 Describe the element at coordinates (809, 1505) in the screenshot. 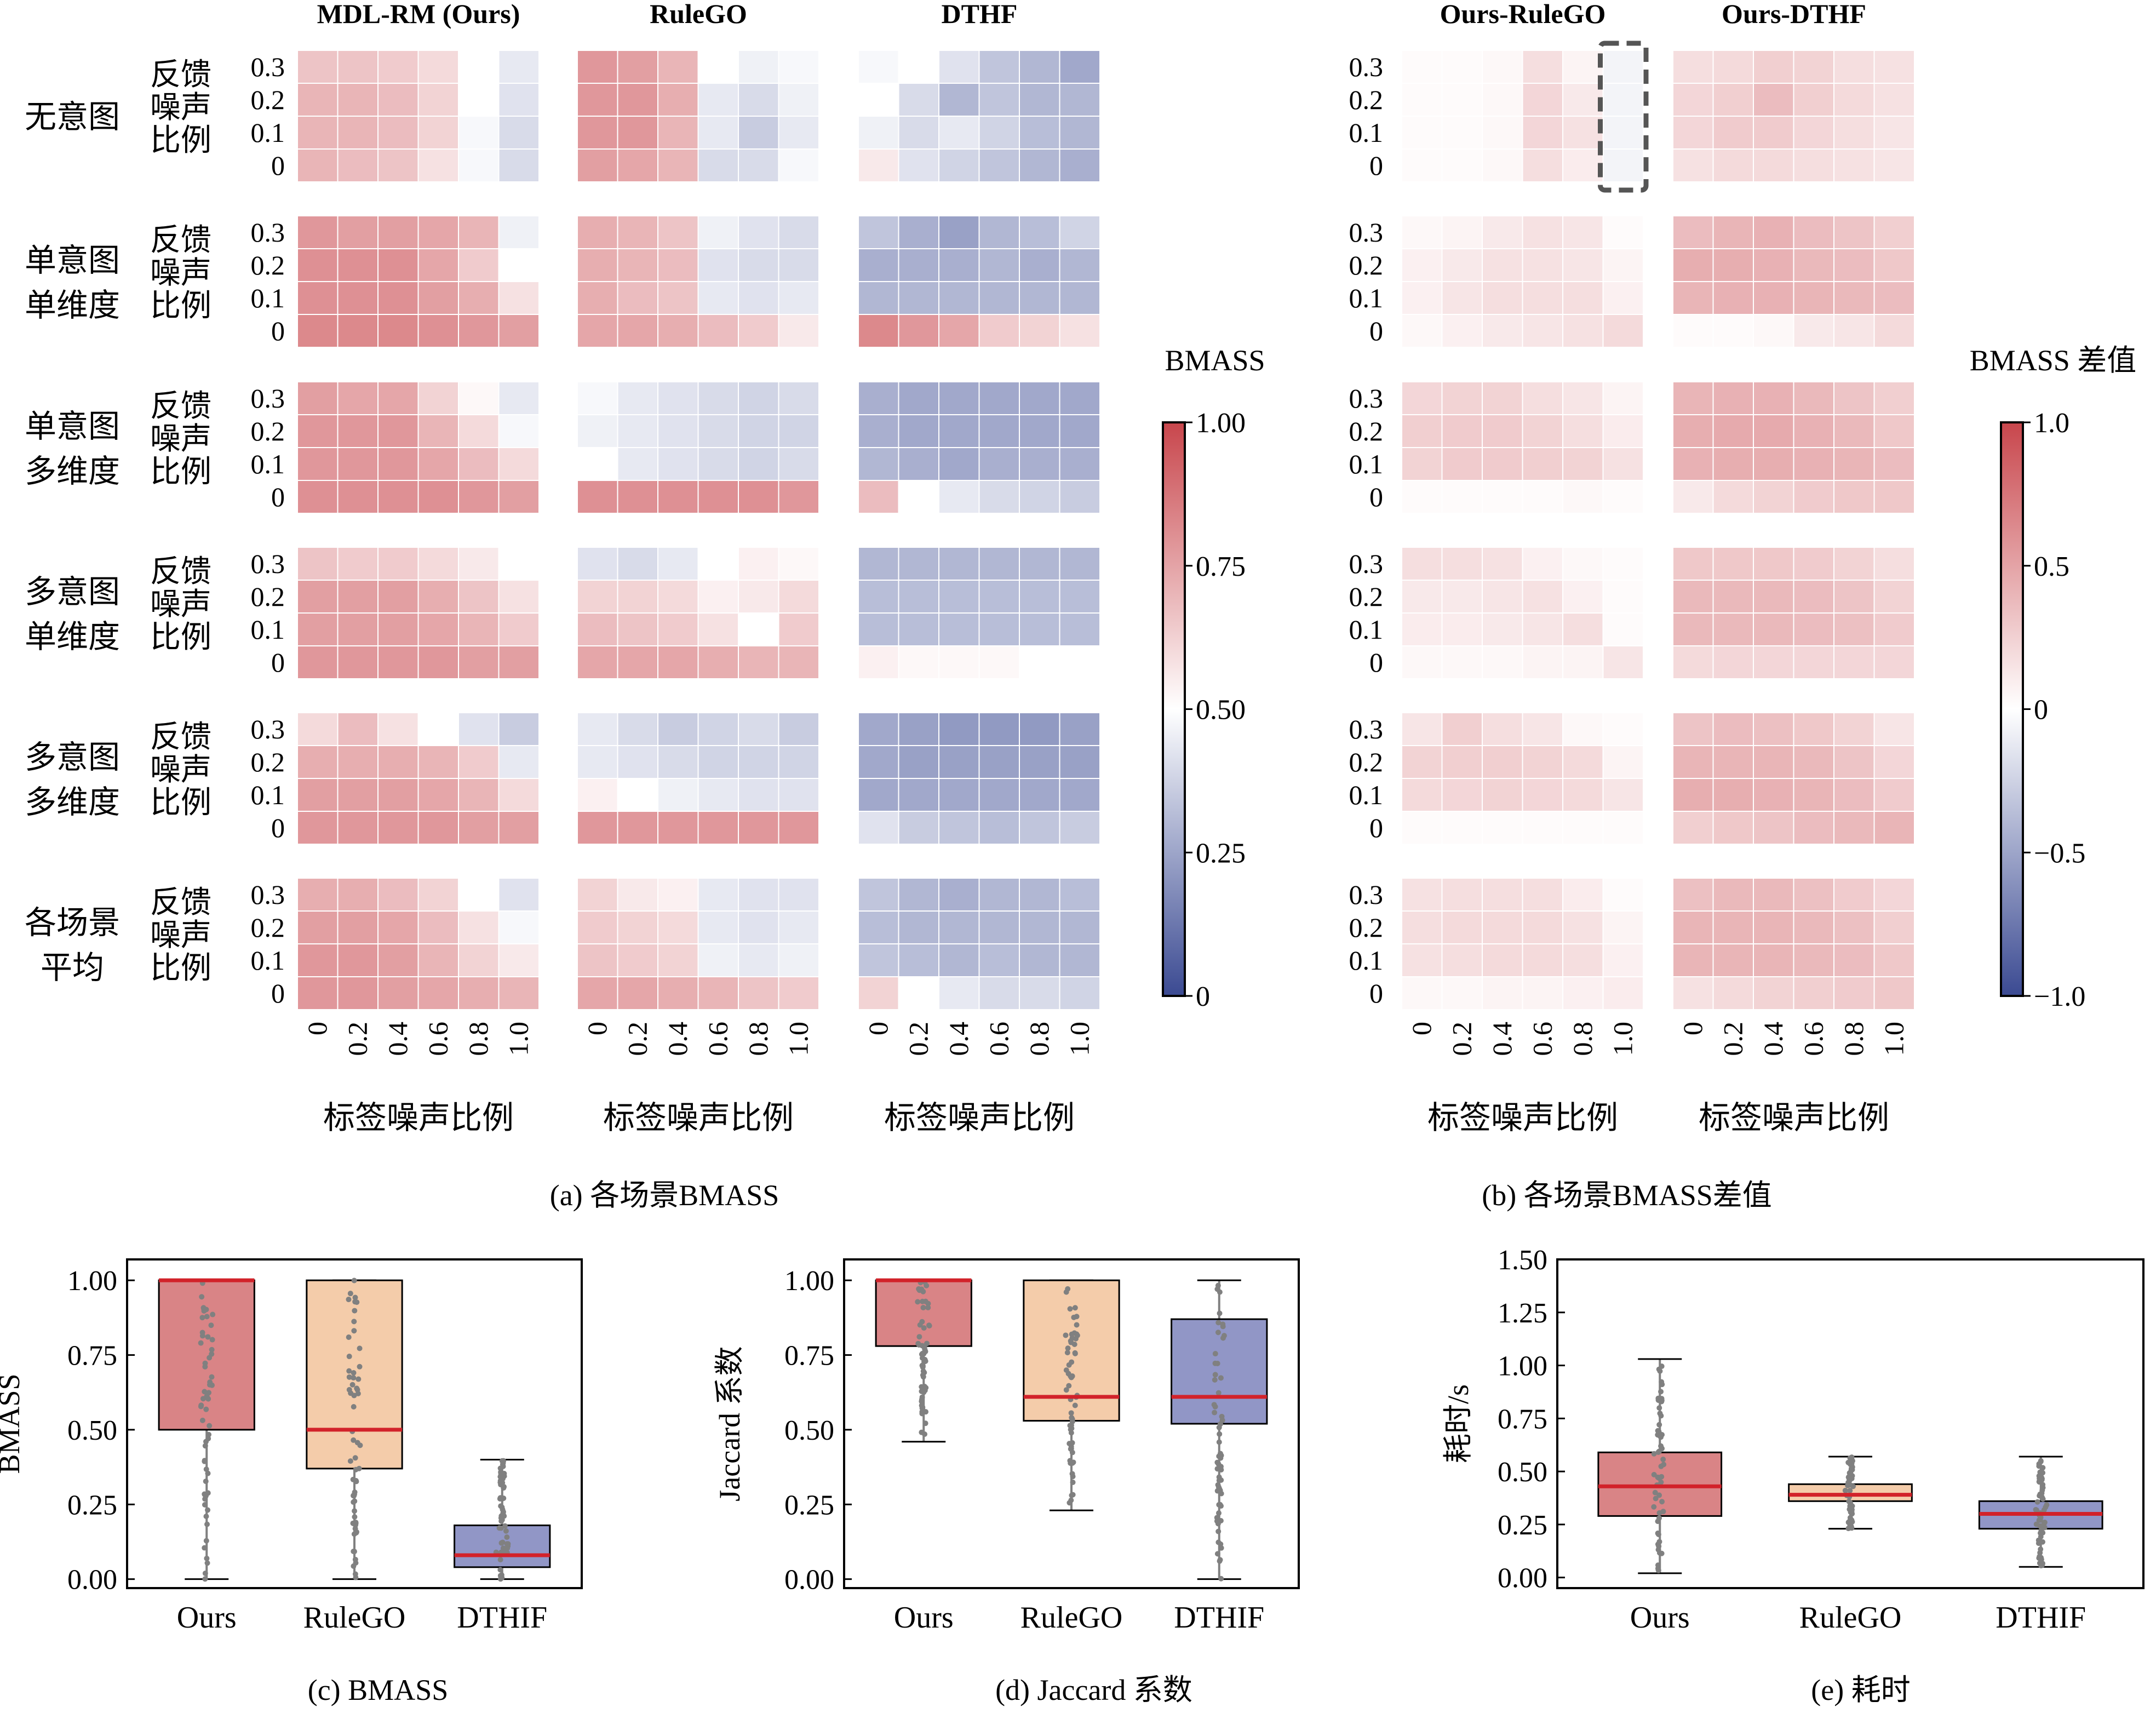

I see `y-tick-label: 0.25` at that location.